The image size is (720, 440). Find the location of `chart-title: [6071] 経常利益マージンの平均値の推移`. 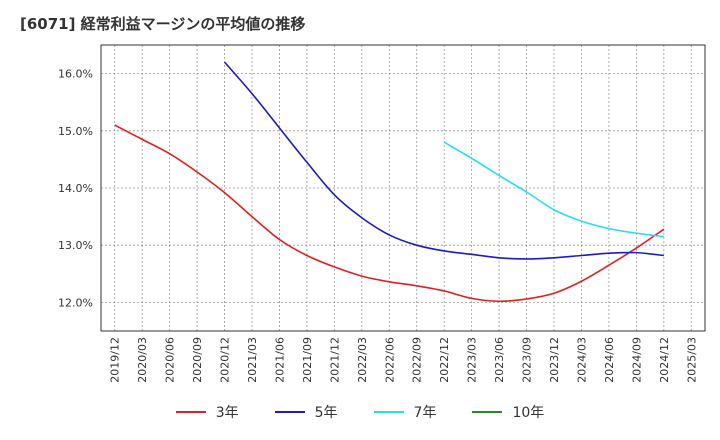

chart-title: [6071] 経常利益マージンの平均値の推移 is located at coordinates (163, 24).